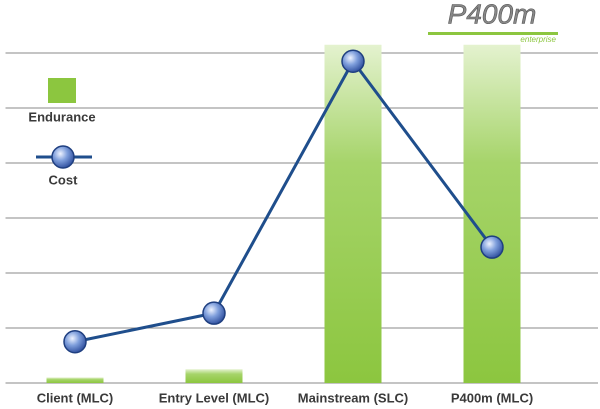 The height and width of the screenshot is (409, 600). Describe the element at coordinates (61, 116) in the screenshot. I see `legend-label: Endurance` at that location.